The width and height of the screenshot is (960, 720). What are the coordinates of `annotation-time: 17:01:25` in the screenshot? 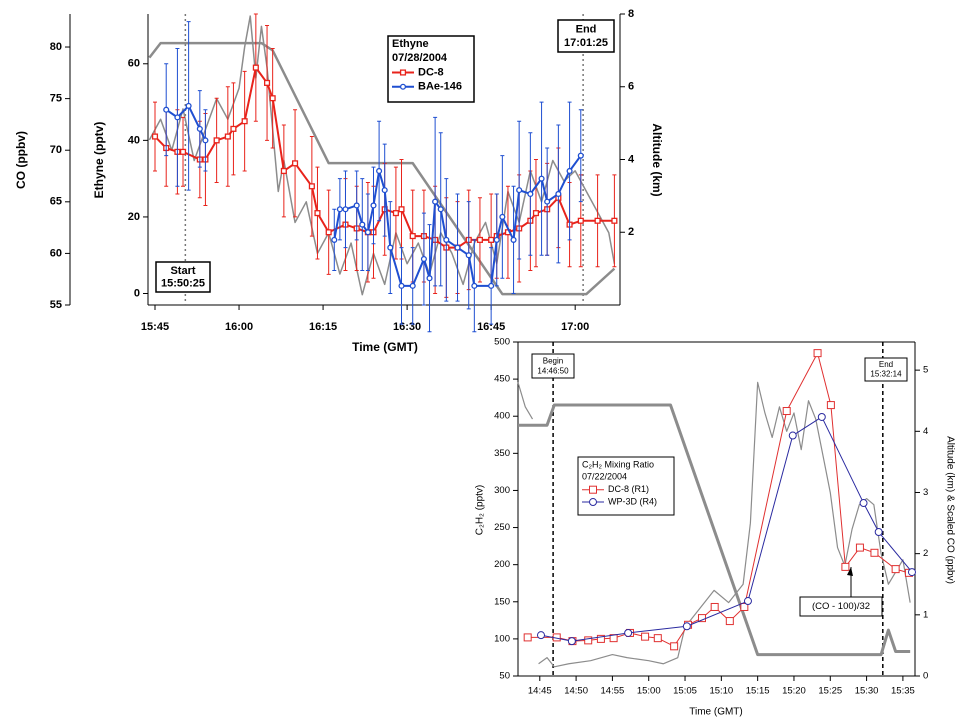 It's located at (586, 43).